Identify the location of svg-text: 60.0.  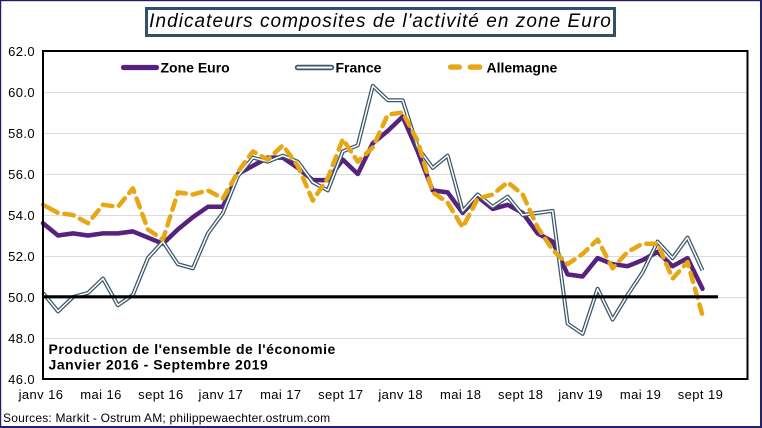
(21, 92).